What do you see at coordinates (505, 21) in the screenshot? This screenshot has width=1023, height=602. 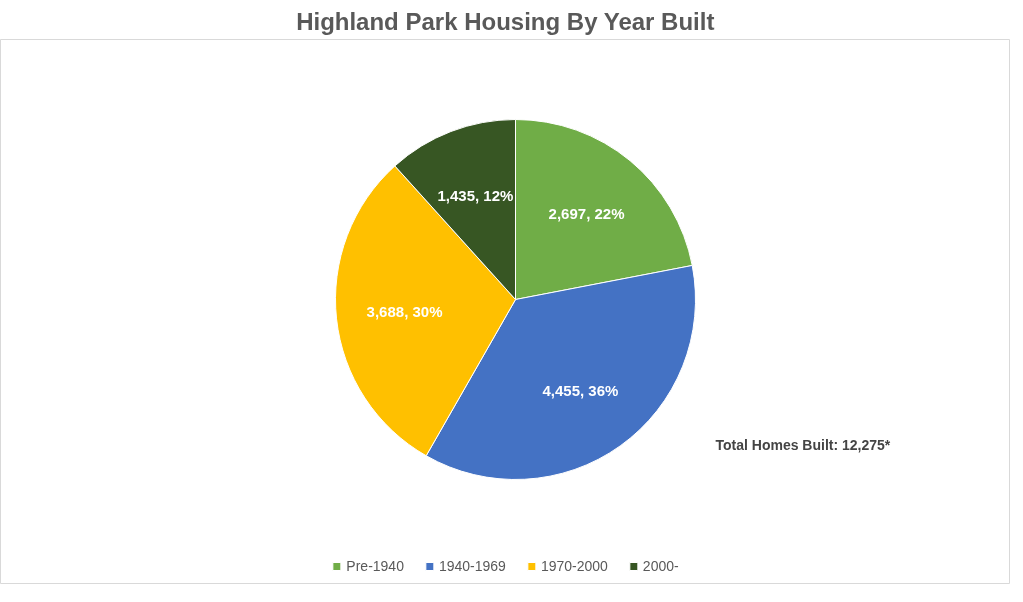 I see `chart-title: Highland Park Housing By Year Built` at bounding box center [505, 21].